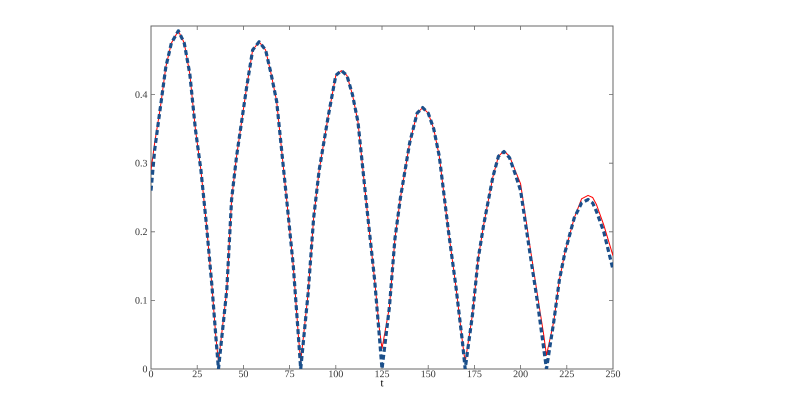  What do you see at coordinates (382, 383) in the screenshot?
I see `x-axis-title: t` at bounding box center [382, 383].